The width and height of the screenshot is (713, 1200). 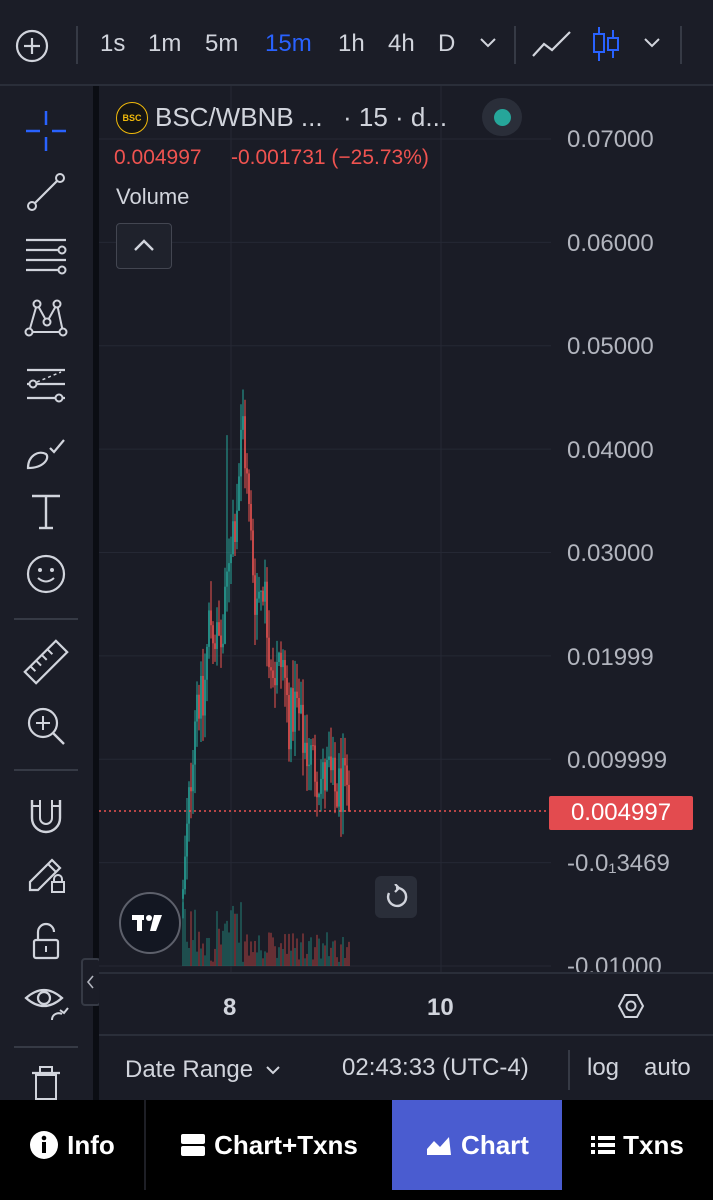 I want to click on tradingview-logo, so click(x=150, y=923).